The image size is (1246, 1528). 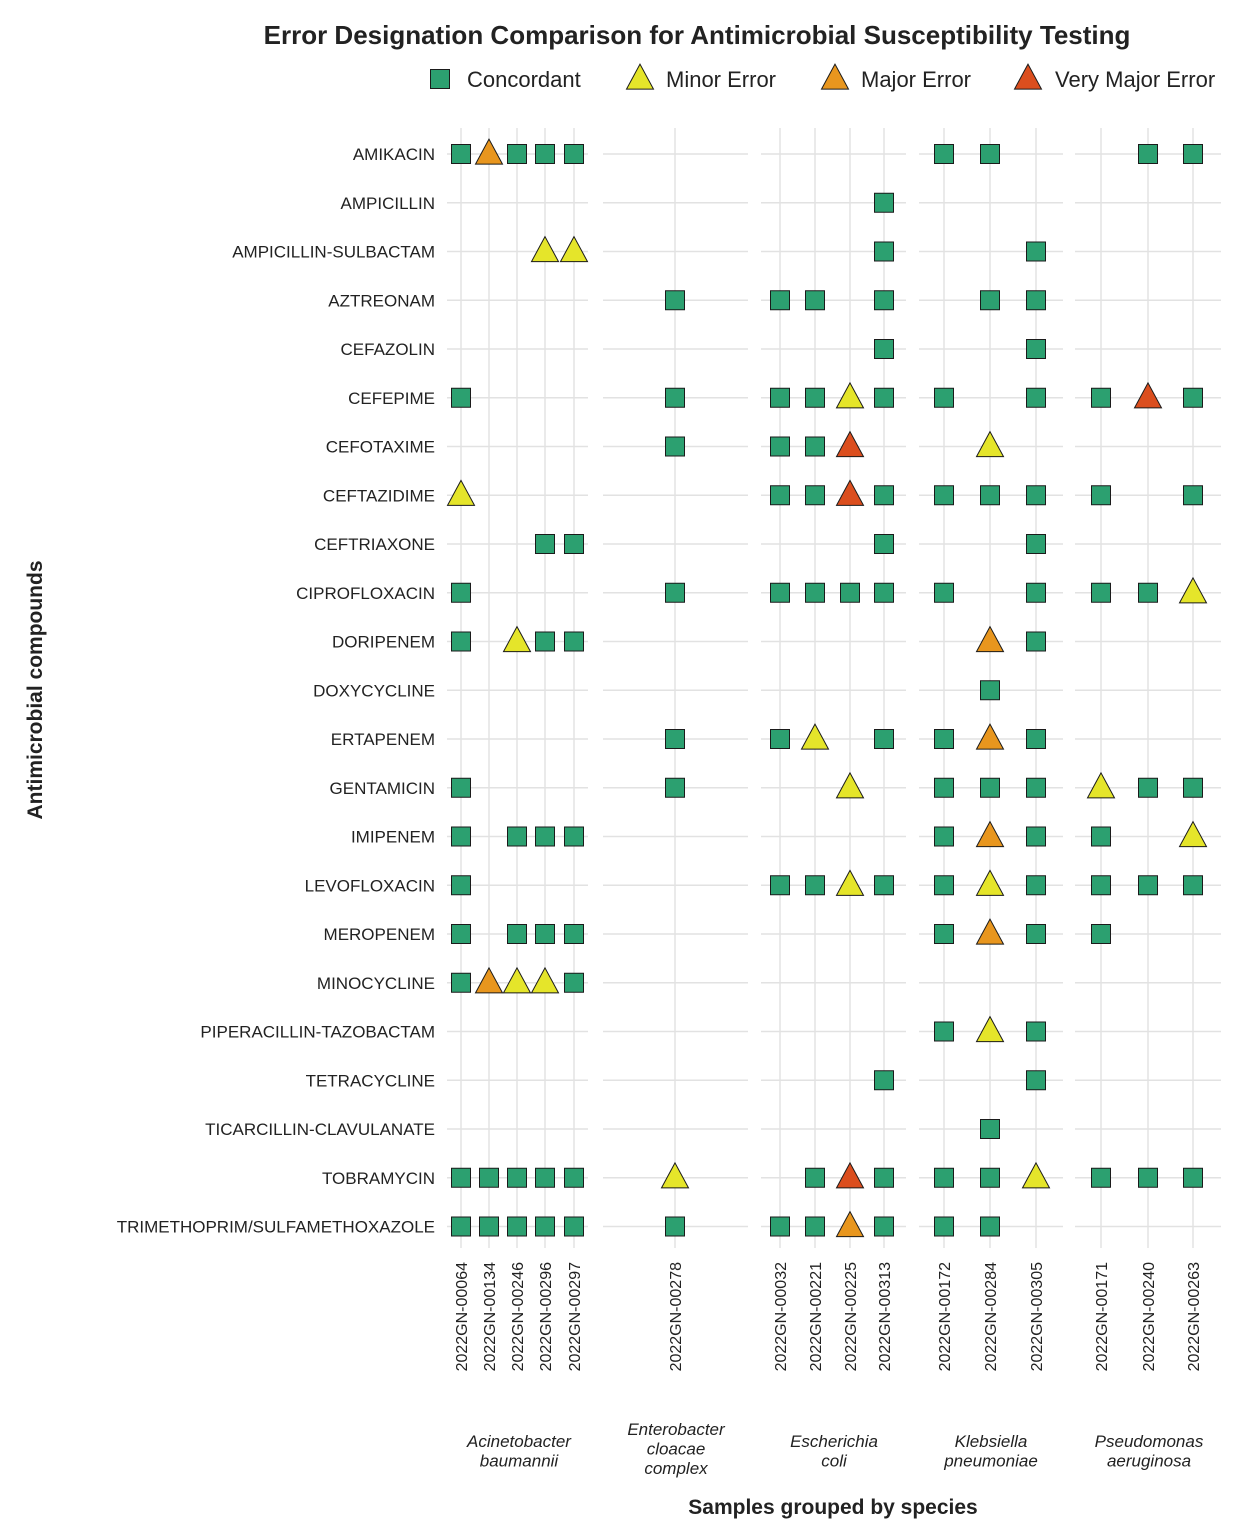 What do you see at coordinates (885, 1317) in the screenshot?
I see `x-tick-label-2022gn-00313: 2022GN-00313` at bounding box center [885, 1317].